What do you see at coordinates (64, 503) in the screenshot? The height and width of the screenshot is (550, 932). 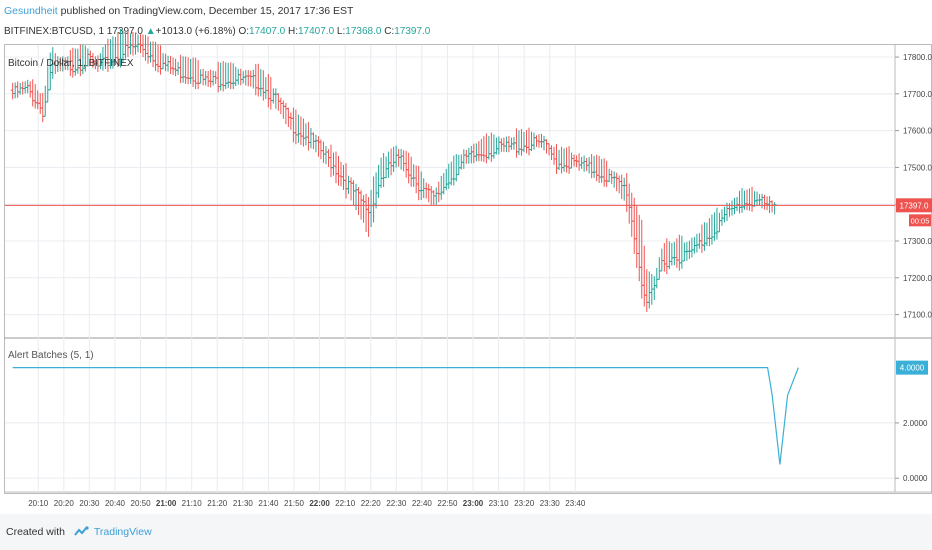 I see `time-tick-label: 20:20` at bounding box center [64, 503].